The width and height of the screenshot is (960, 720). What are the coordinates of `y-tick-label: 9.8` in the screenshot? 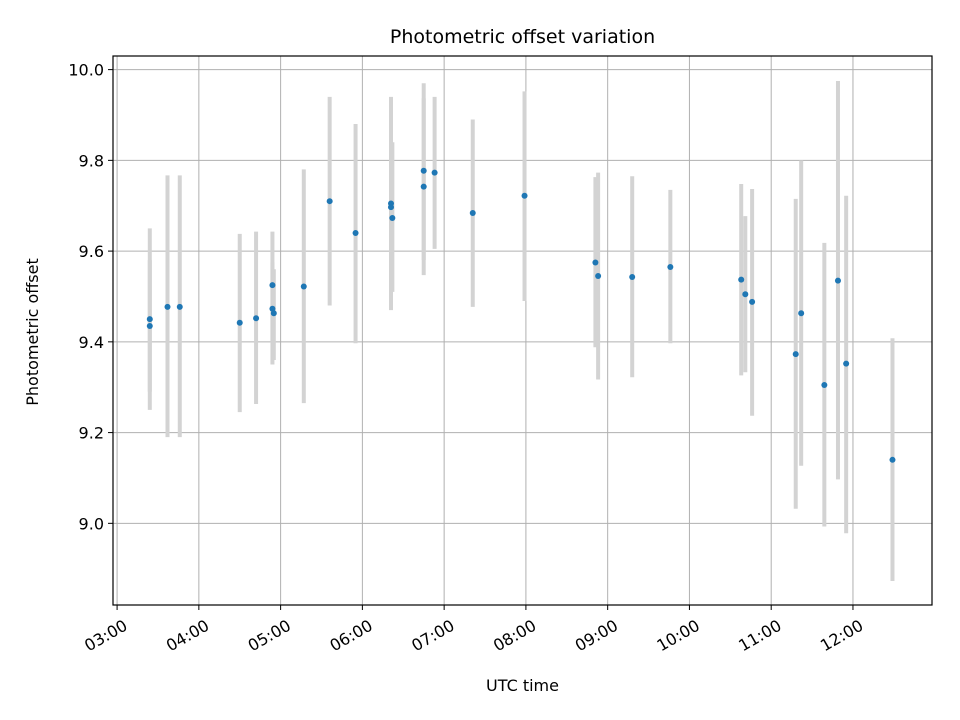 It's located at (91, 160).